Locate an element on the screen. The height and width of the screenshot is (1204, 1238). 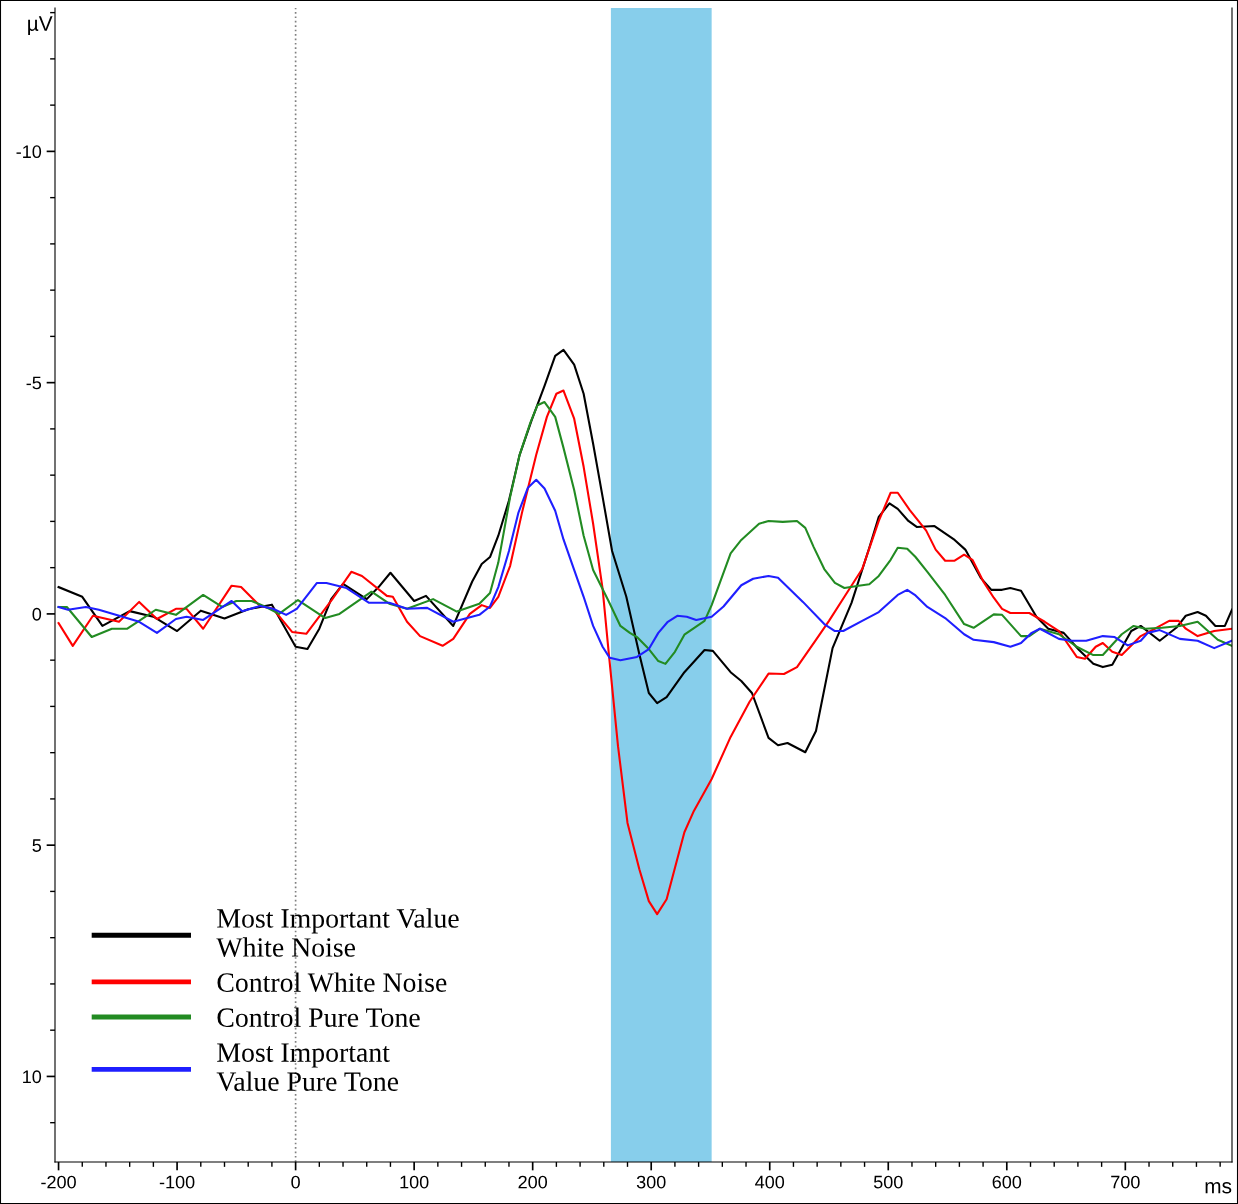
y-tick-label: 10 is located at coordinates (32, 1077).